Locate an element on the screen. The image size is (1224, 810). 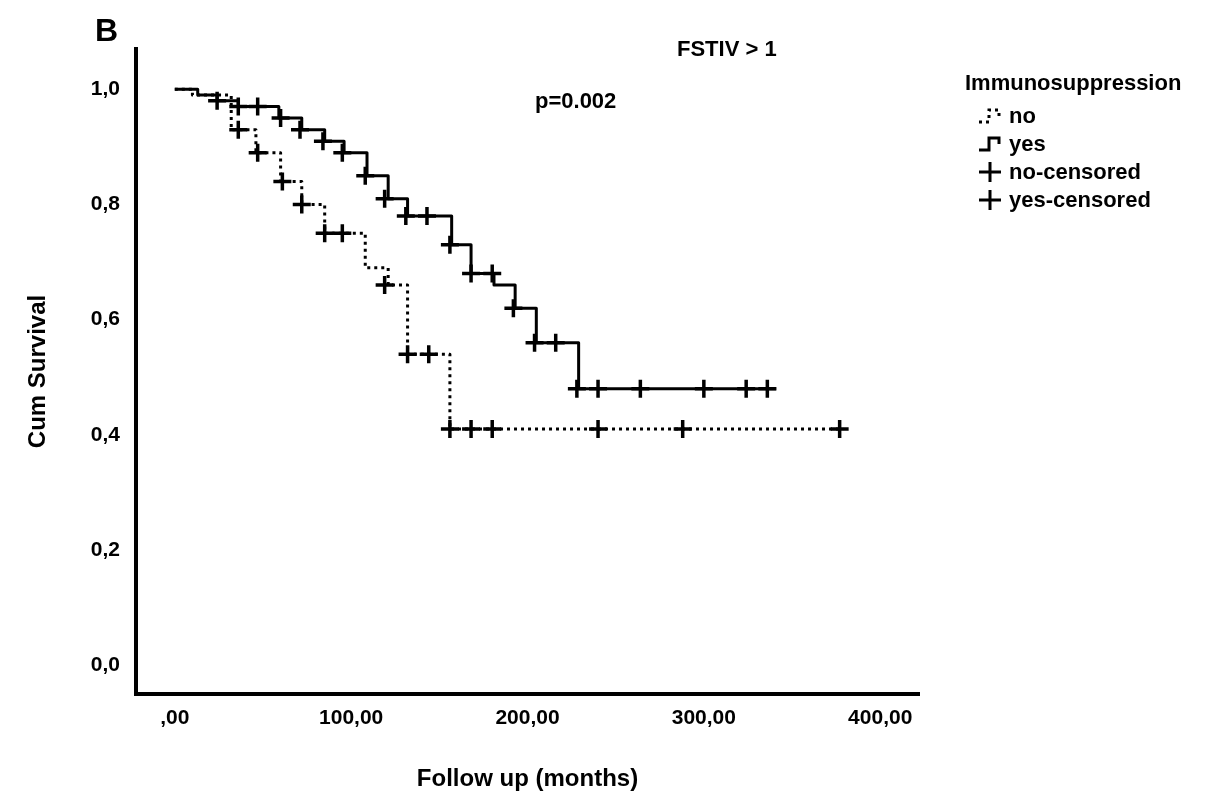
legend-title: Immunosuppression is located at coordinates (1073, 83).